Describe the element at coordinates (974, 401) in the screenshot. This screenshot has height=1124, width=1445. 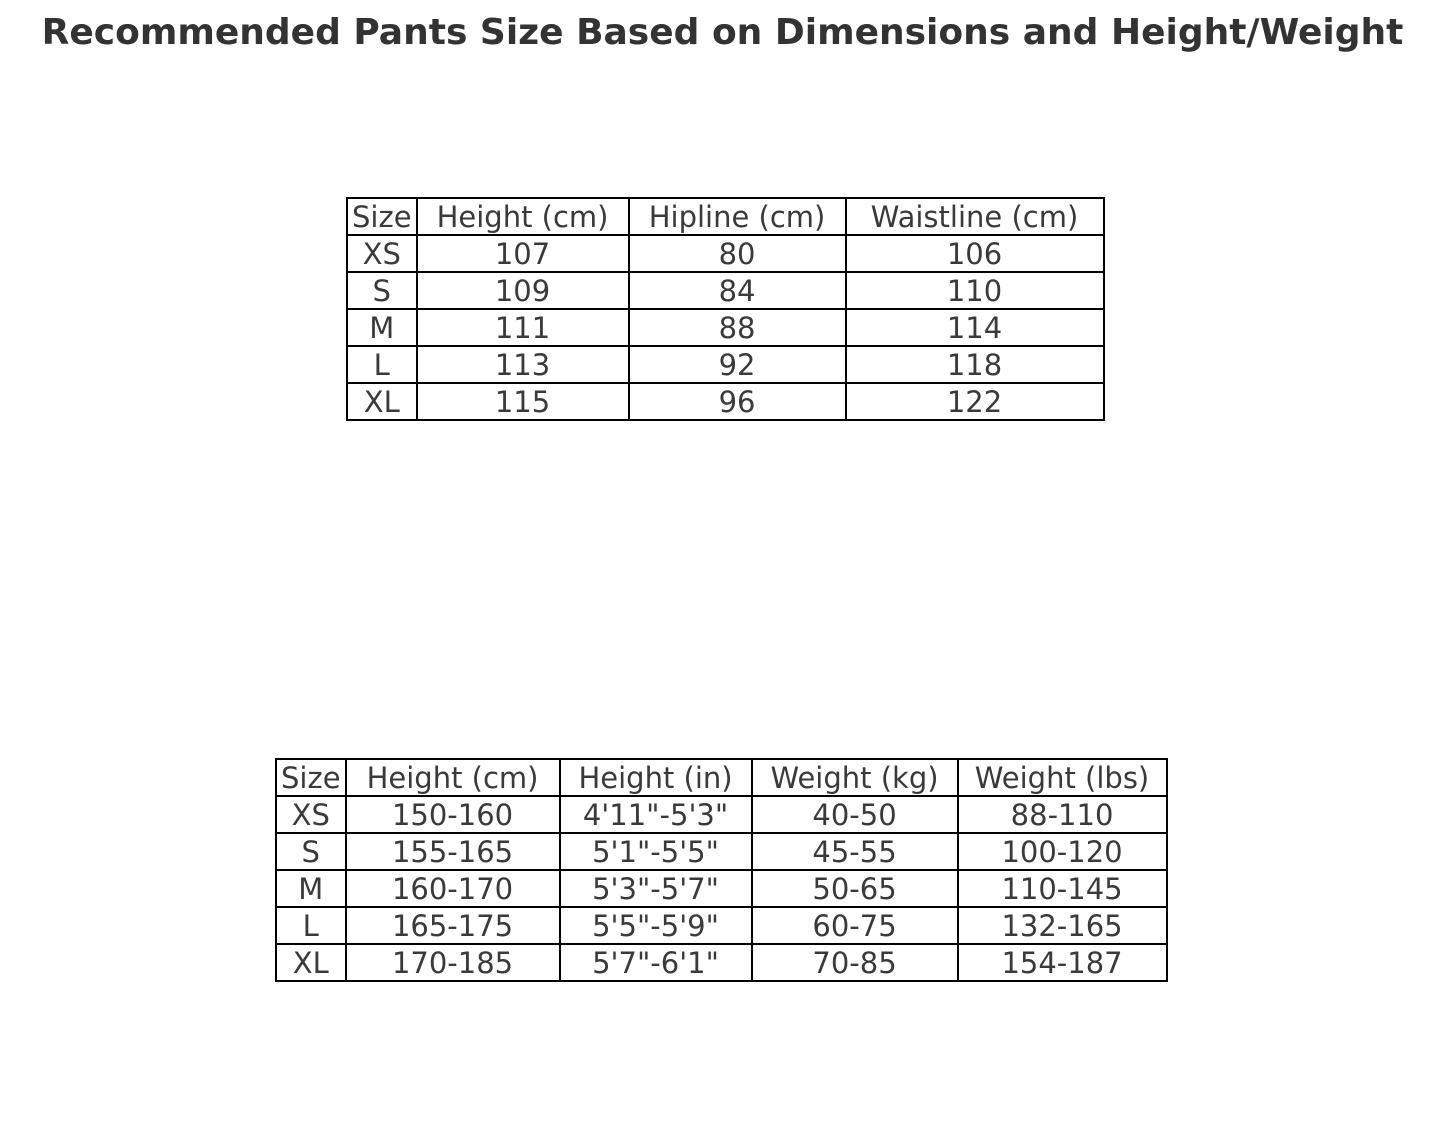
I see `table-cell: 122` at that location.